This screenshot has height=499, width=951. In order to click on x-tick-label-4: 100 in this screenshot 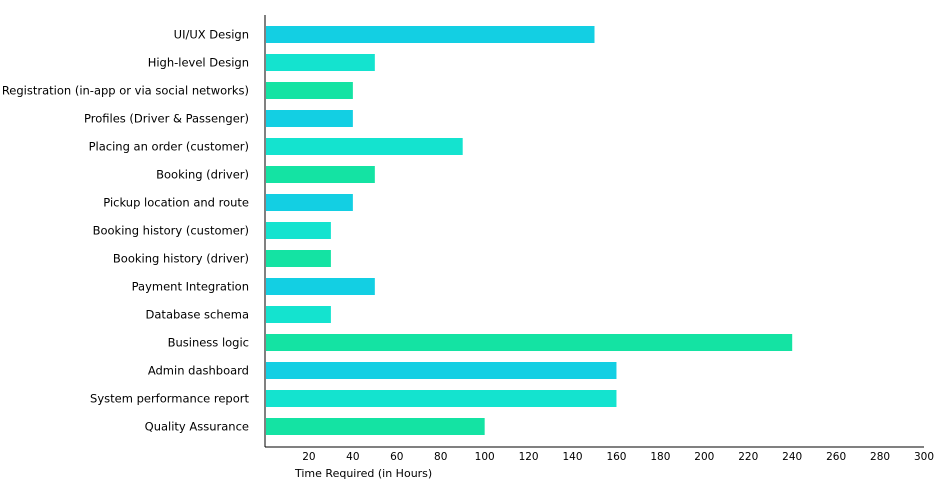, I will do `click(485, 457)`.